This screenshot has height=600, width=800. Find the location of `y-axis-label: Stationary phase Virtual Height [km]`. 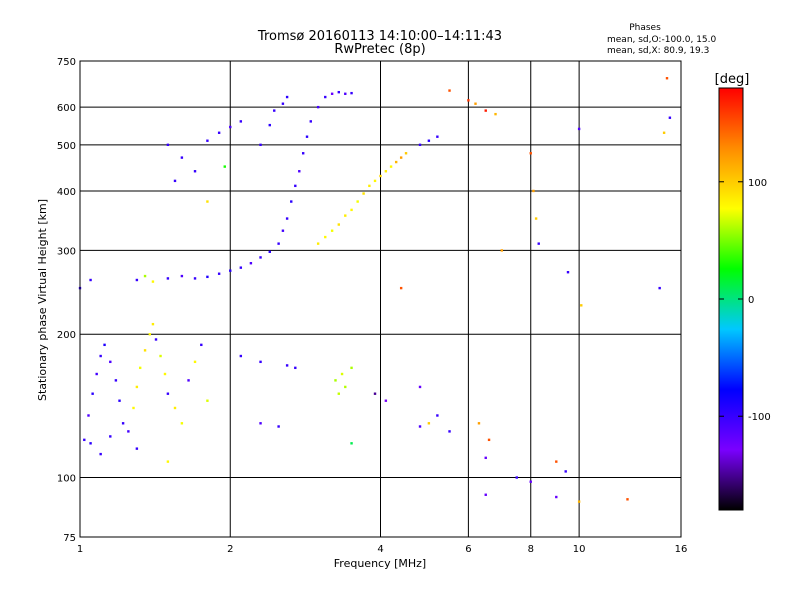

y-axis-label: Stationary phase Virtual Height [km] is located at coordinates (42, 300).